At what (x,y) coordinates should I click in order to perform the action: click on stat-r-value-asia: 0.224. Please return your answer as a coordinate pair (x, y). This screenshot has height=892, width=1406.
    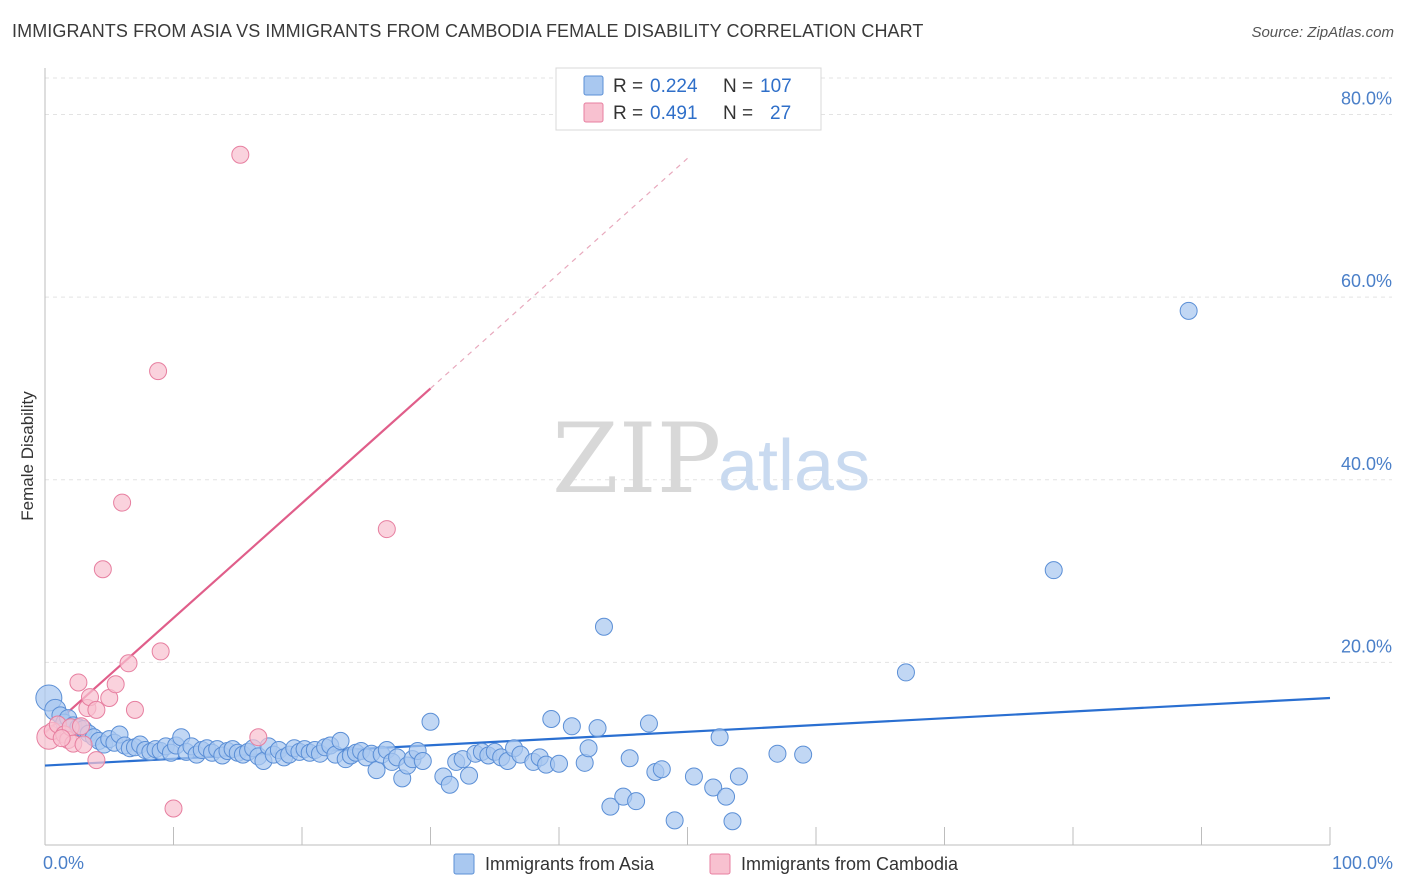
    Looking at the image, I should click on (674, 86).